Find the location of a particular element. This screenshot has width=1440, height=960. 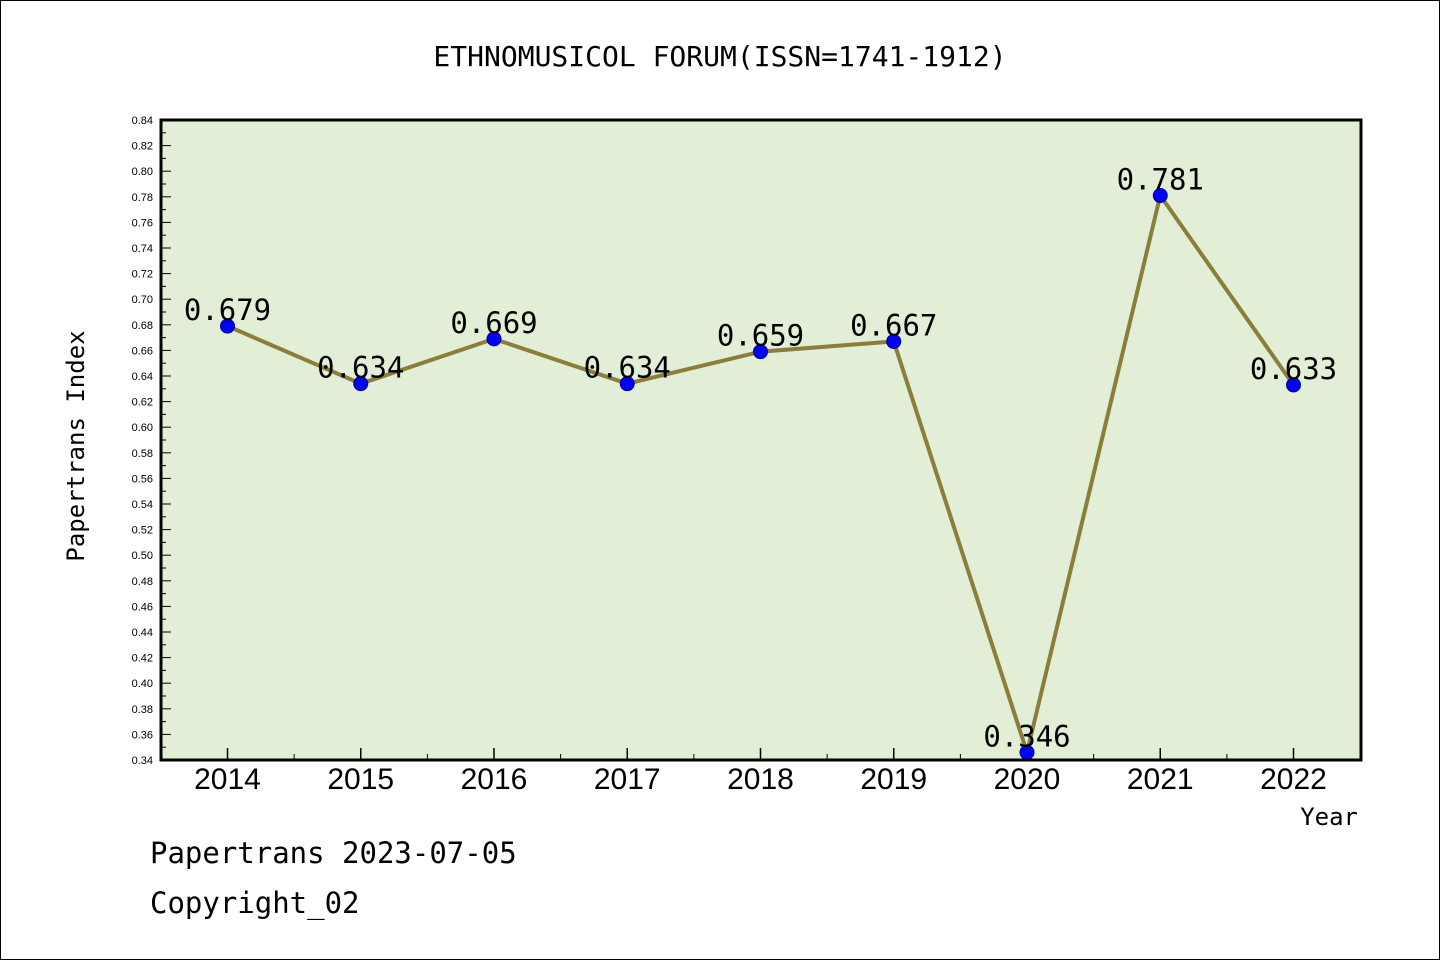

y-tick-label: 0.38 is located at coordinates (142, 710).